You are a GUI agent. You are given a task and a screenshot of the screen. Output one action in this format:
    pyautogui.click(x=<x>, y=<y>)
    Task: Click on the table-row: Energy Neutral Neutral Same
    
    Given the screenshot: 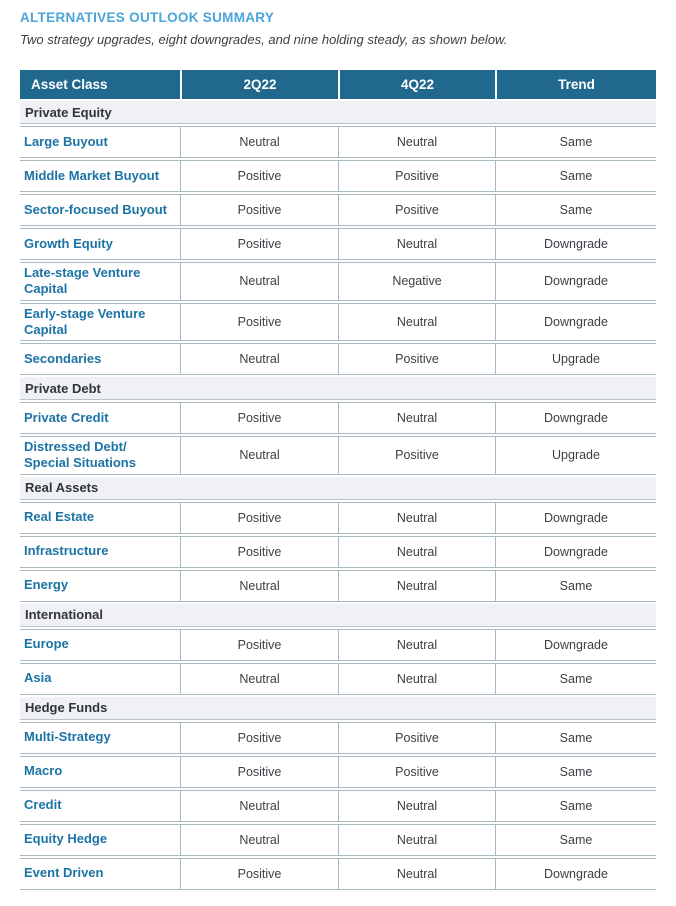 What is the action you would take?
    pyautogui.click(x=338, y=585)
    